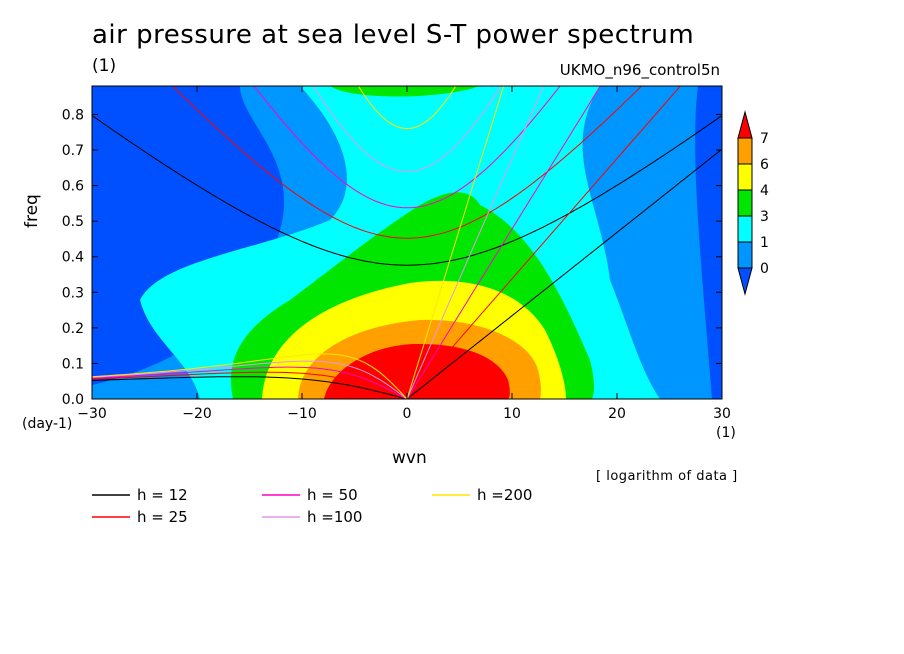 The width and height of the screenshot is (904, 654). Describe the element at coordinates (504, 495) in the screenshot. I see `legend-label: h =200` at that location.